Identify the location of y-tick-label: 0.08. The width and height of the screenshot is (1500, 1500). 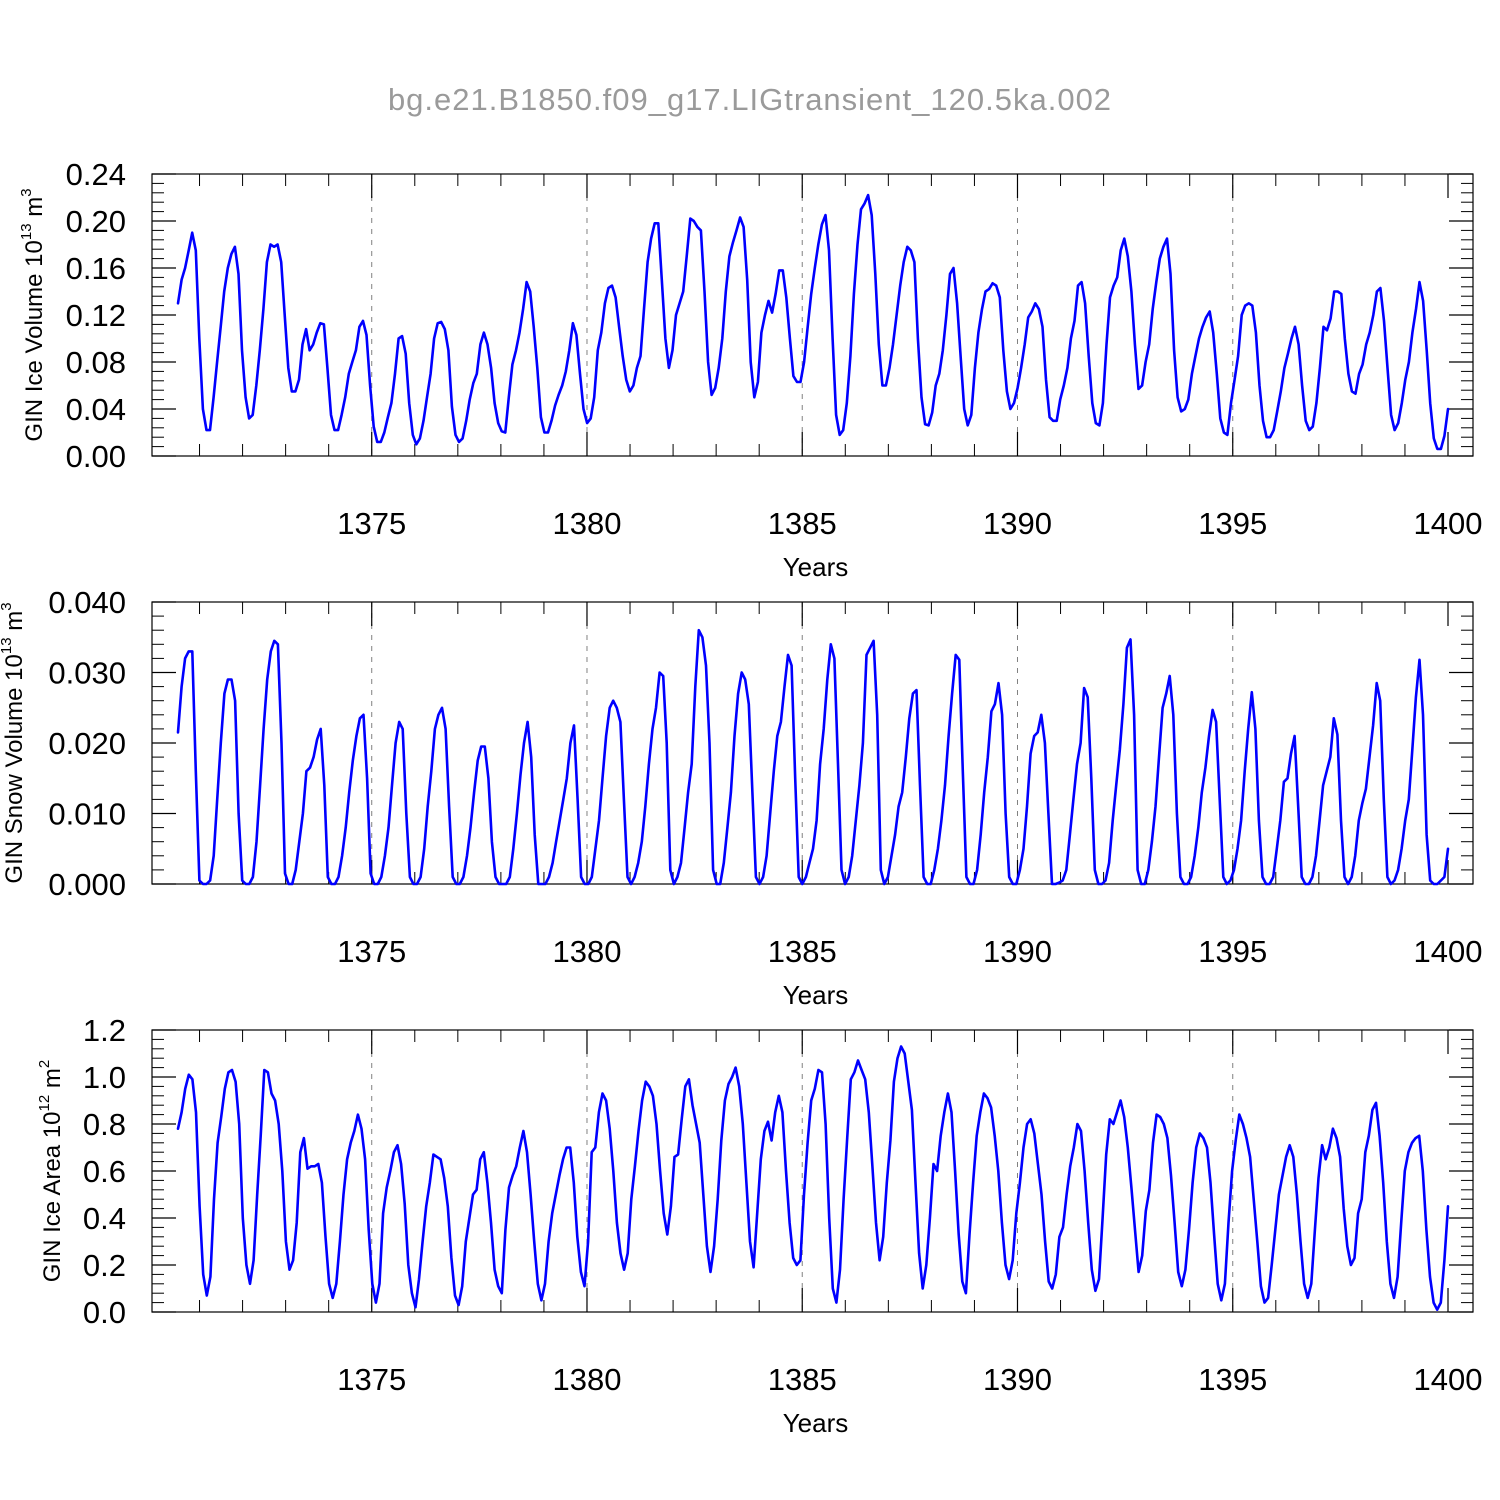
(96, 362).